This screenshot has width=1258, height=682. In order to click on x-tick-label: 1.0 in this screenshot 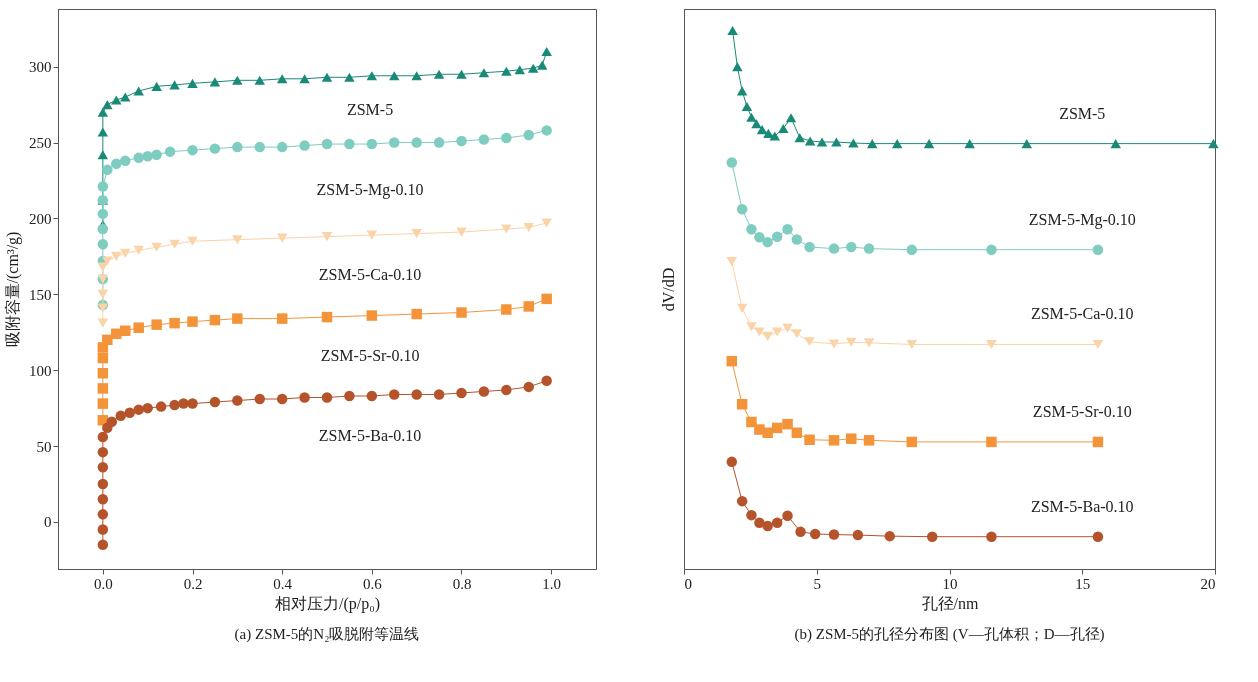, I will do `click(552, 583)`.